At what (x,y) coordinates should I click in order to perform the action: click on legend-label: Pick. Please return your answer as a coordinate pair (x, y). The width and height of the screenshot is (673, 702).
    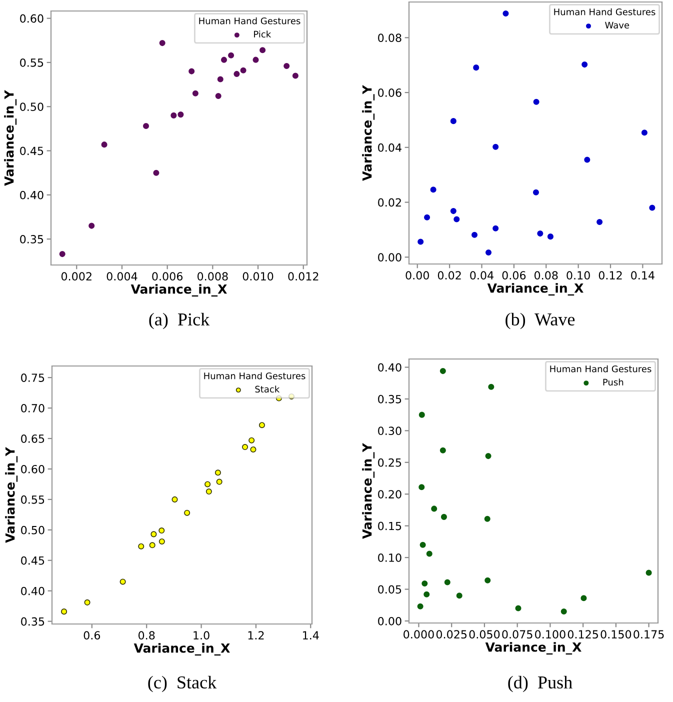
    Looking at the image, I should click on (263, 34).